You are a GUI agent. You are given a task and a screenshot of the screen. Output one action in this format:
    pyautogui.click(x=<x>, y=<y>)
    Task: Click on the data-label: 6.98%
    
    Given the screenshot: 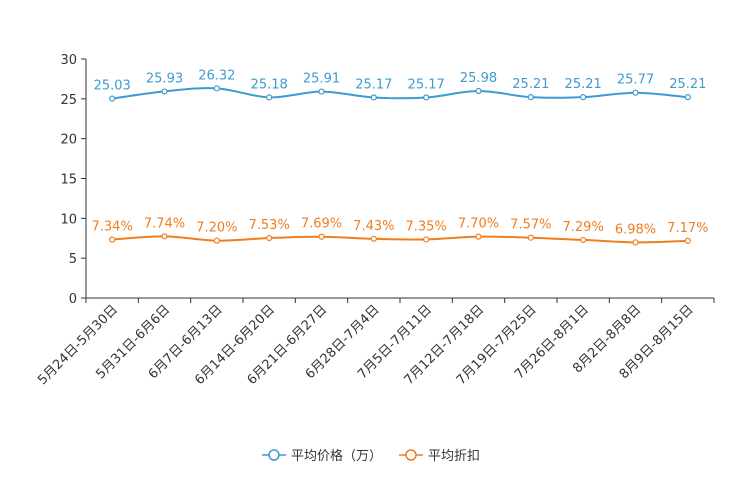 What is the action you would take?
    pyautogui.click(x=635, y=229)
    